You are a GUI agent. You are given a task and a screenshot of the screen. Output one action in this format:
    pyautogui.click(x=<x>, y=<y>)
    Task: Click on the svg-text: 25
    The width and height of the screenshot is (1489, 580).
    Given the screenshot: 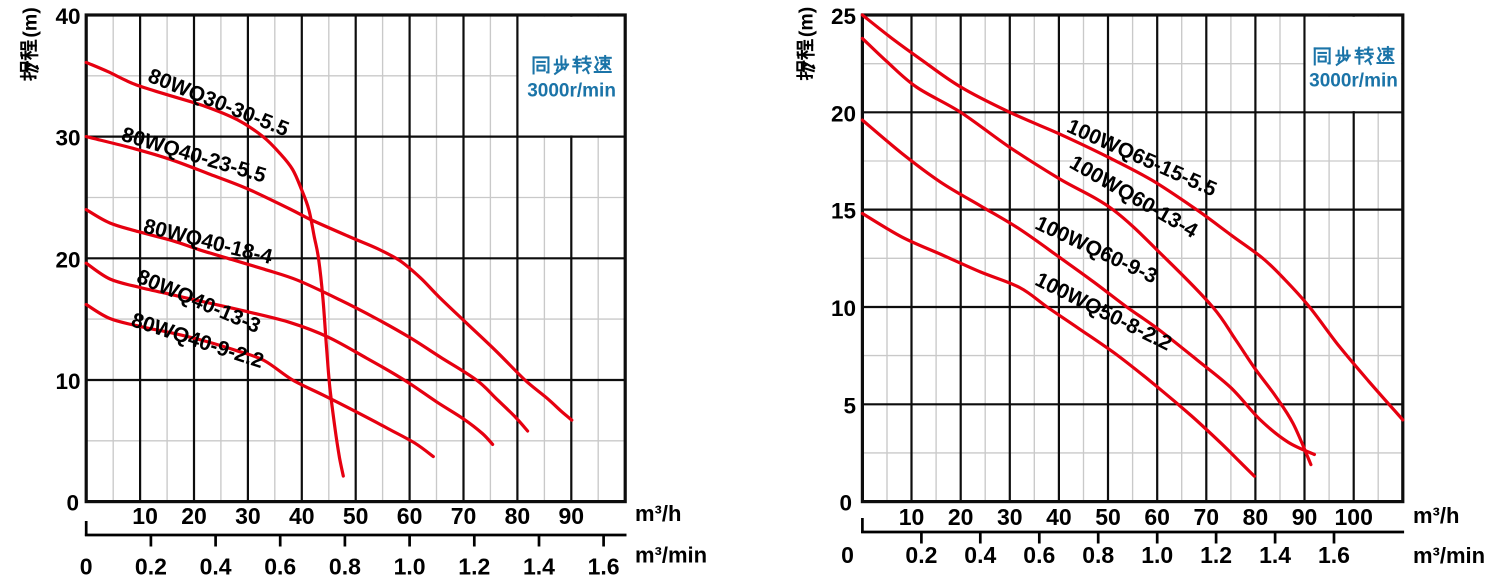 What is the action you would take?
    pyautogui.click(x=843, y=16)
    